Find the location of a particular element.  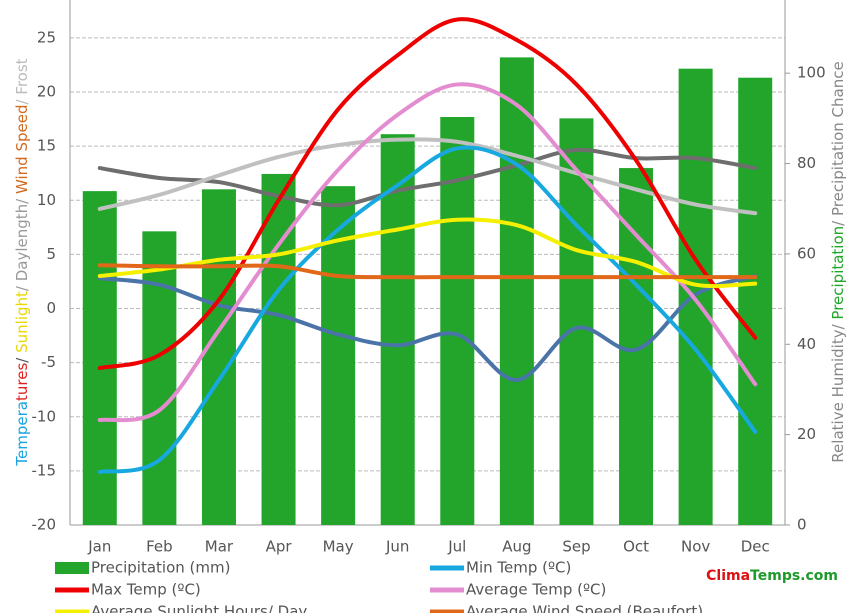

legend-label: Average Sunlight Hours/ Day is located at coordinates (199, 608).